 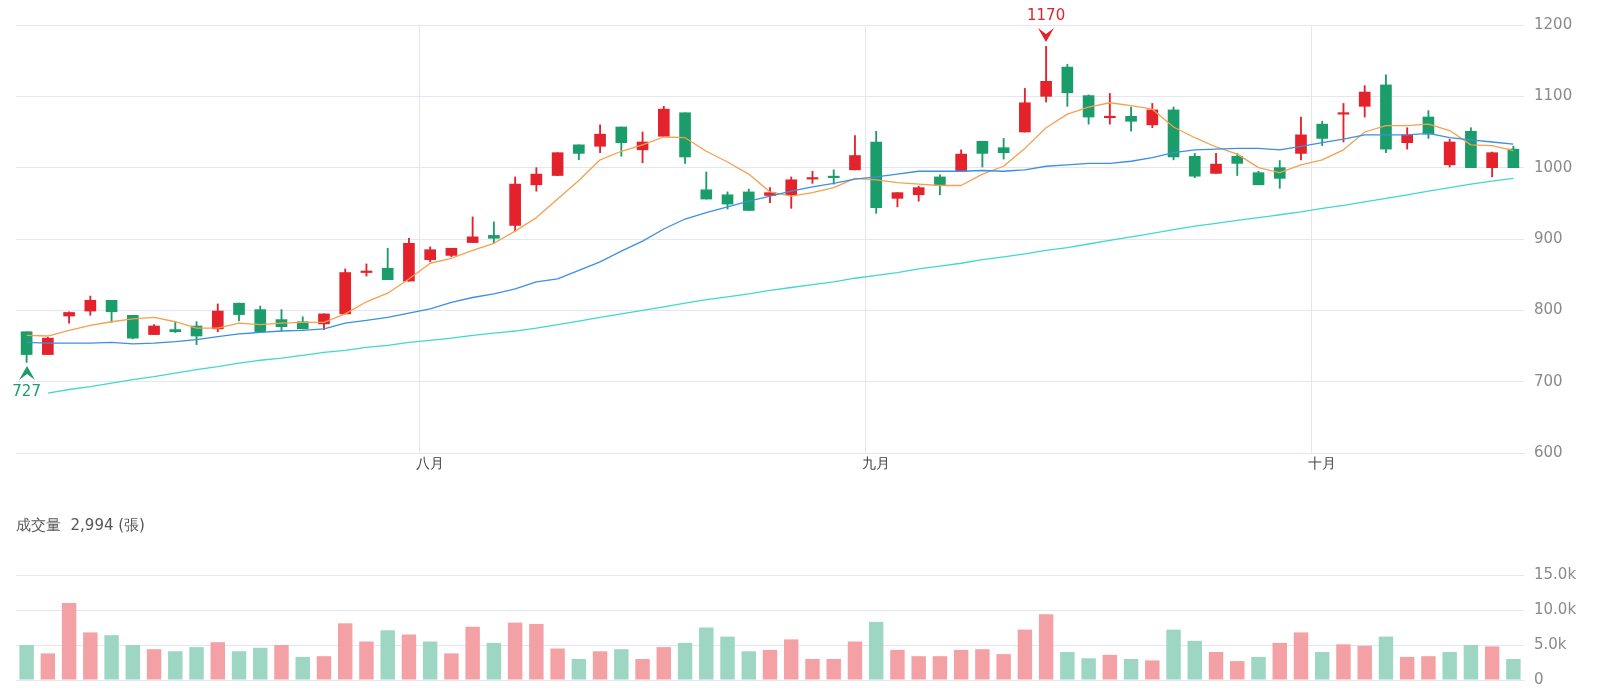 I want to click on y-tick-label: 700, so click(x=1548, y=380).